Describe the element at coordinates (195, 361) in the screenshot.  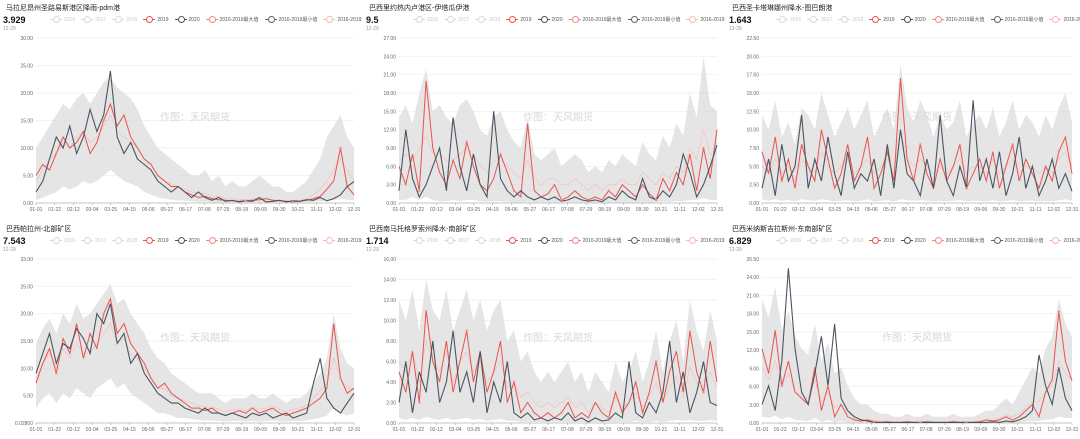
I see `series-2020-line` at that location.